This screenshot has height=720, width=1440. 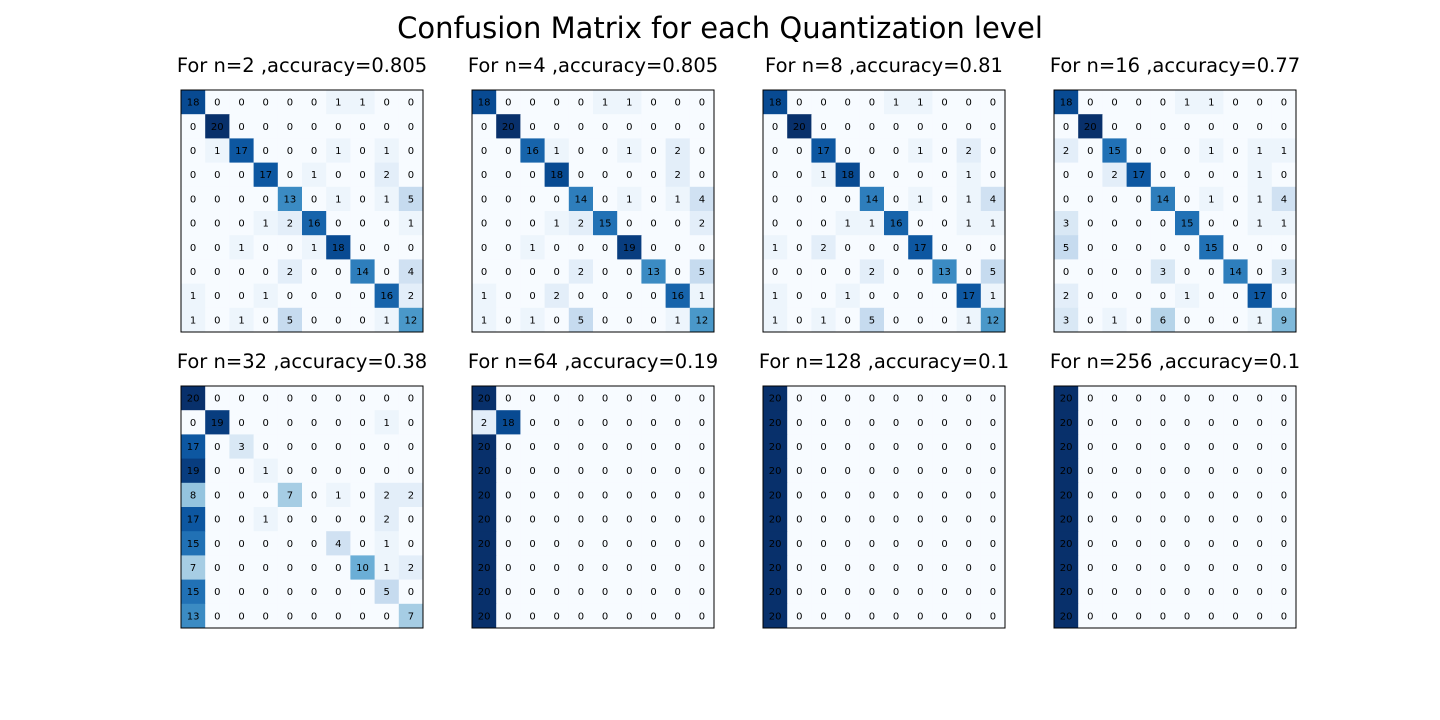 What do you see at coordinates (193, 568) in the screenshot?
I see `cell-value-label: 7` at bounding box center [193, 568].